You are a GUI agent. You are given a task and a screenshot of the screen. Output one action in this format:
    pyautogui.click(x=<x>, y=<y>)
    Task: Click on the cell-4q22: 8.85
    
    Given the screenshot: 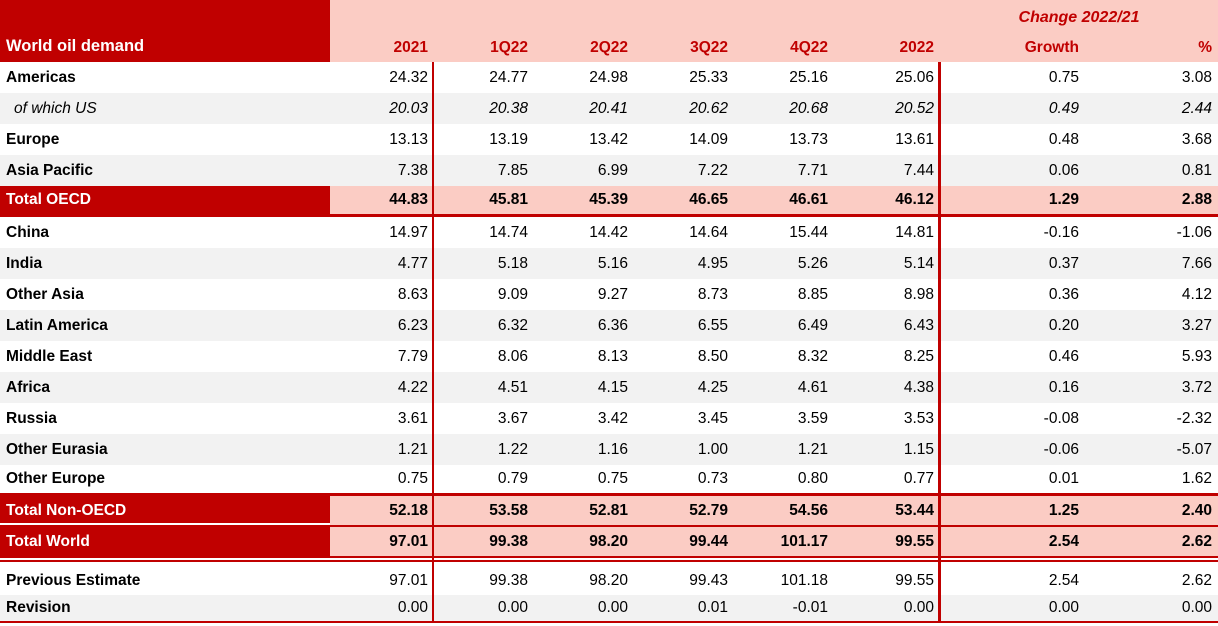 What is the action you would take?
    pyautogui.click(x=812, y=294)
    